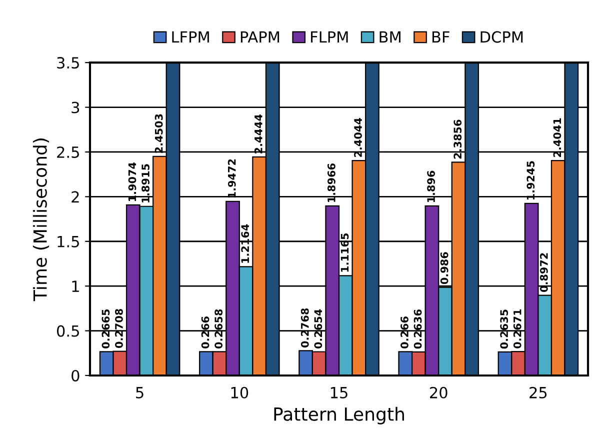 Image resolution: width=600 pixels, height=447 pixels. Describe the element at coordinates (458, 139) in the screenshot. I see `data-label: 2.3856` at that location.